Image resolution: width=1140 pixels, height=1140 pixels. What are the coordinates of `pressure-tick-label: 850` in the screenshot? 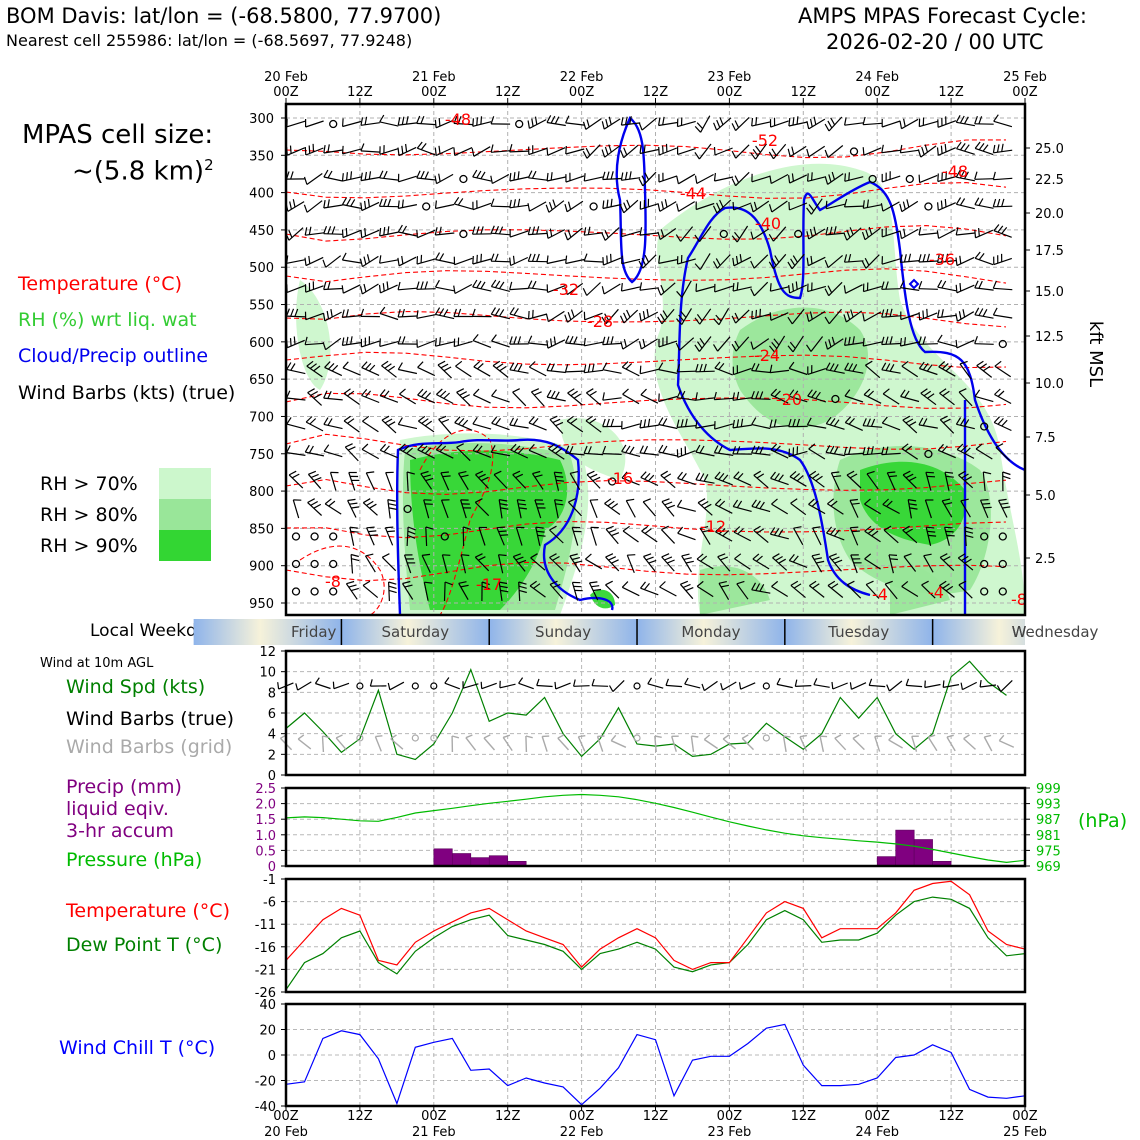 It's located at (261, 529).